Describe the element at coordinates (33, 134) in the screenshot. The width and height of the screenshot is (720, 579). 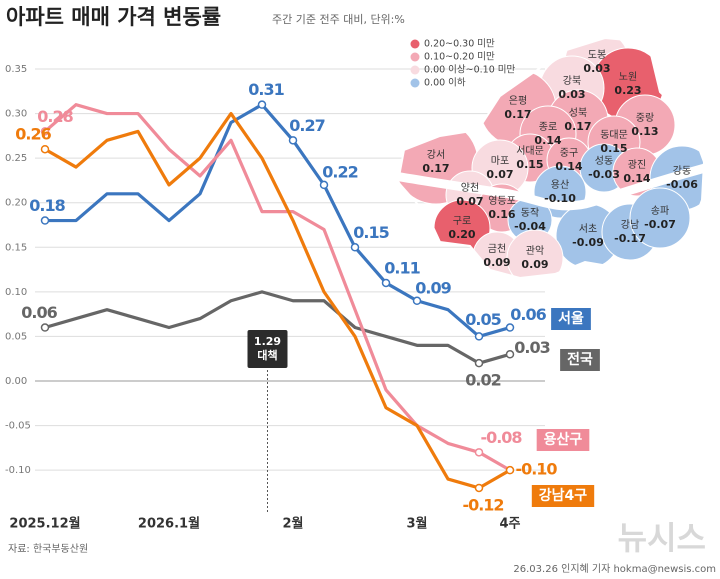
I see `value-label: 0.26` at that location.